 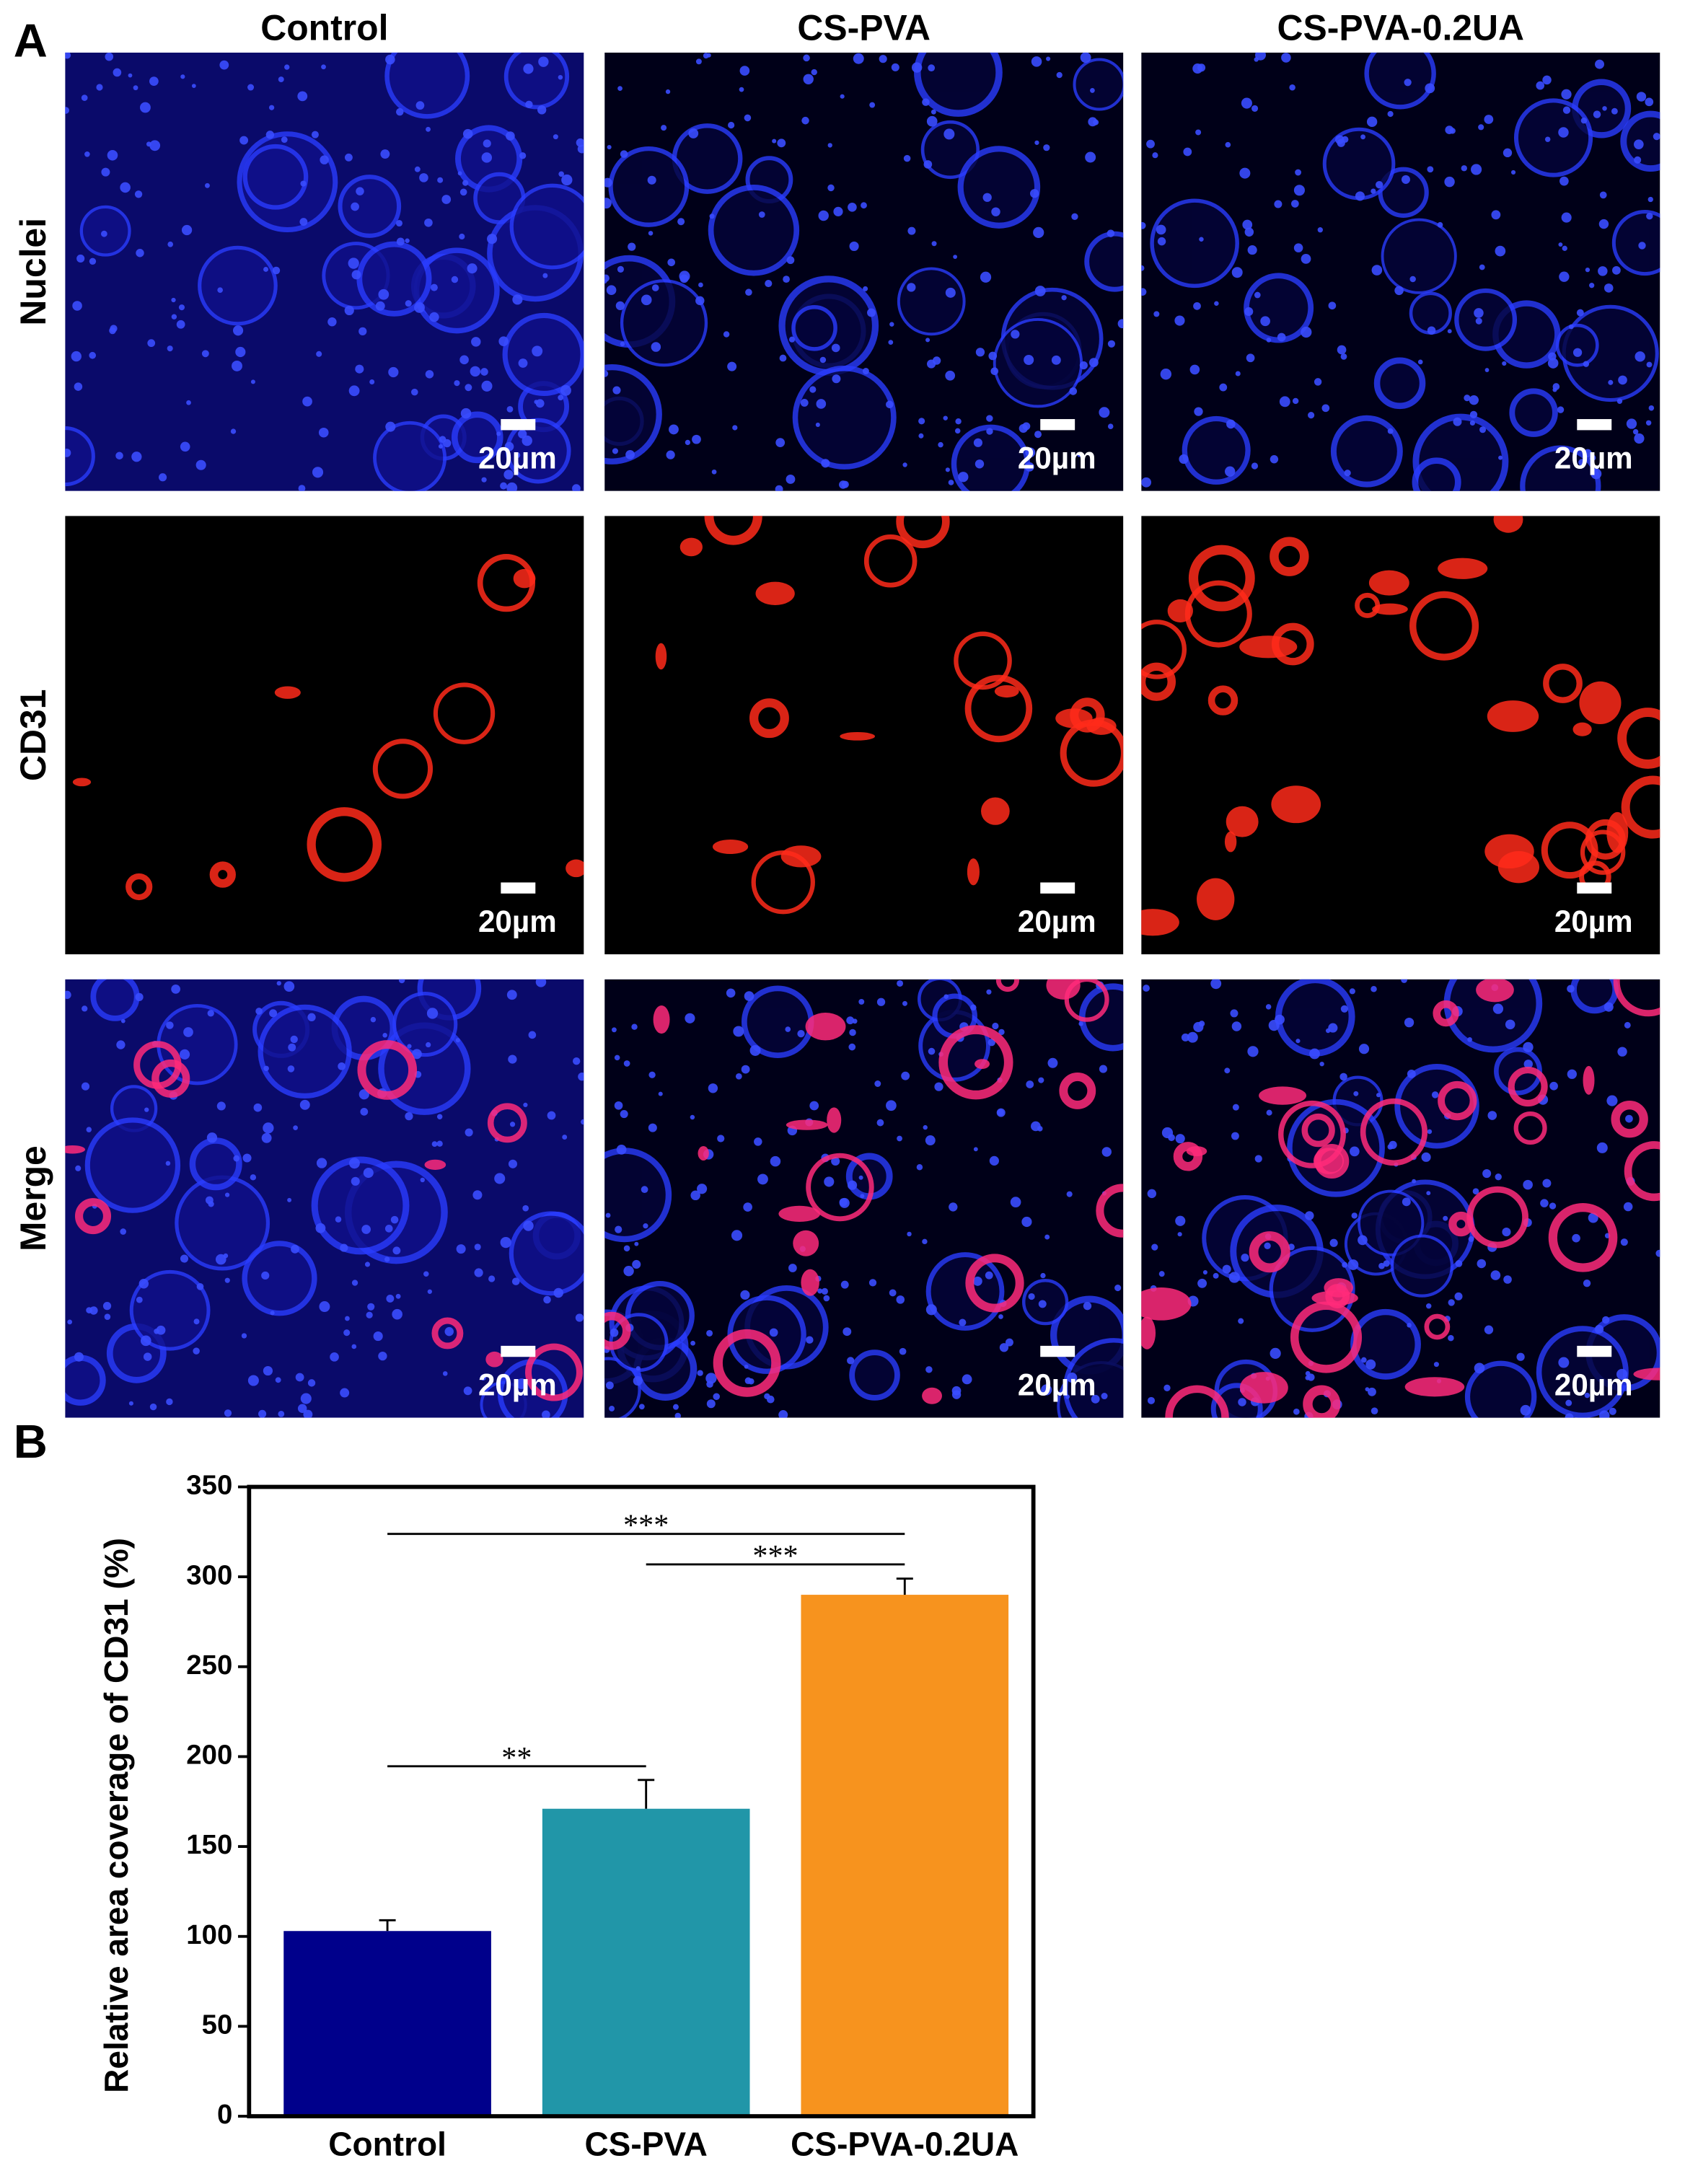 I want to click on significance-label: **, so click(x=517, y=1758).